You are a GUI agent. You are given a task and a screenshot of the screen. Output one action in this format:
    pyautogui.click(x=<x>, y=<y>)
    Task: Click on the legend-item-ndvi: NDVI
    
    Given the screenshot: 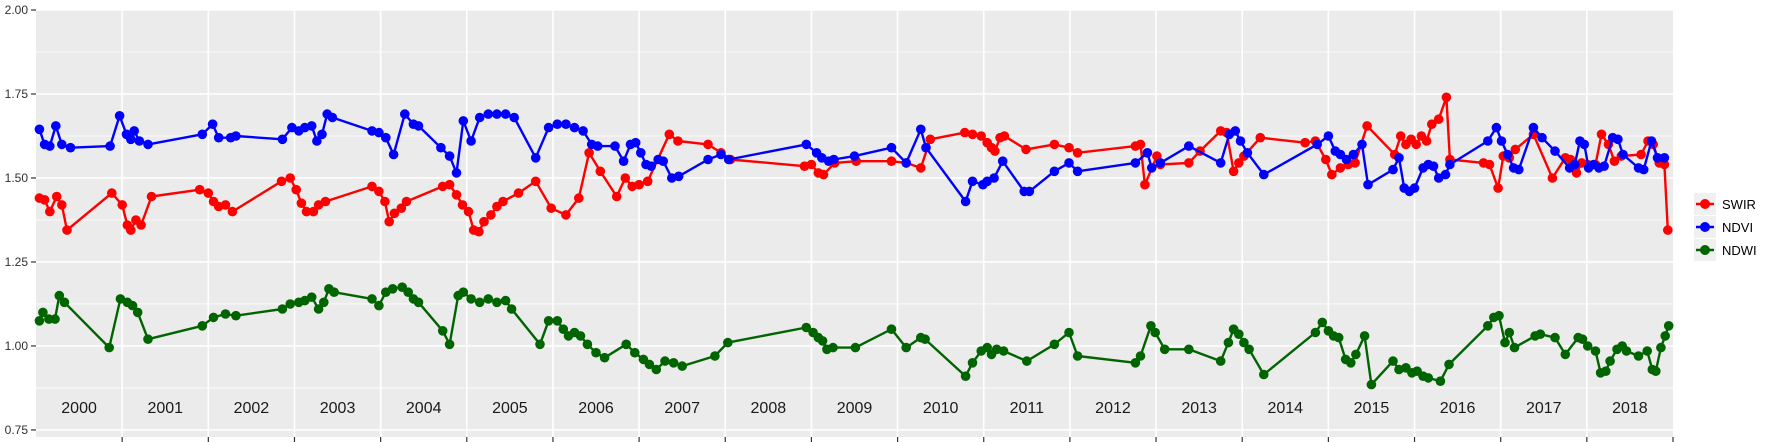 What is the action you would take?
    pyautogui.click(x=1725, y=227)
    